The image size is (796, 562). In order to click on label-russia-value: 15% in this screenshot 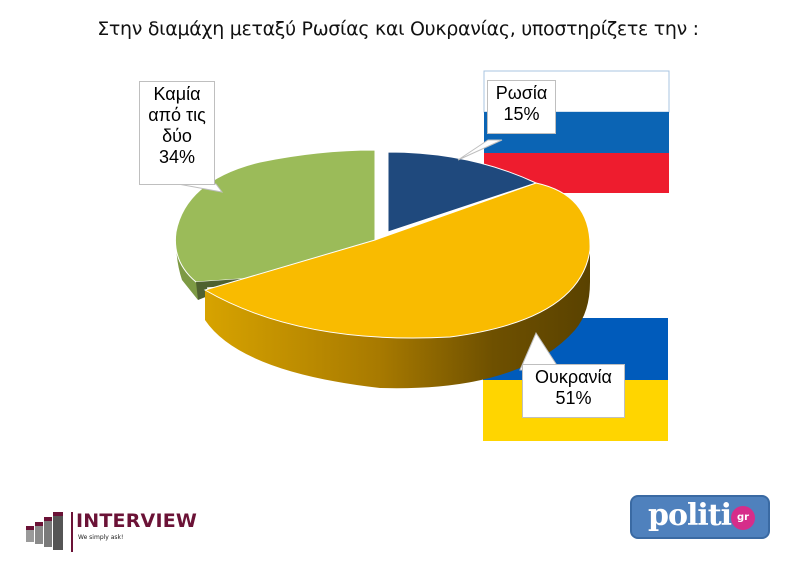, I will do `click(521, 114)`.